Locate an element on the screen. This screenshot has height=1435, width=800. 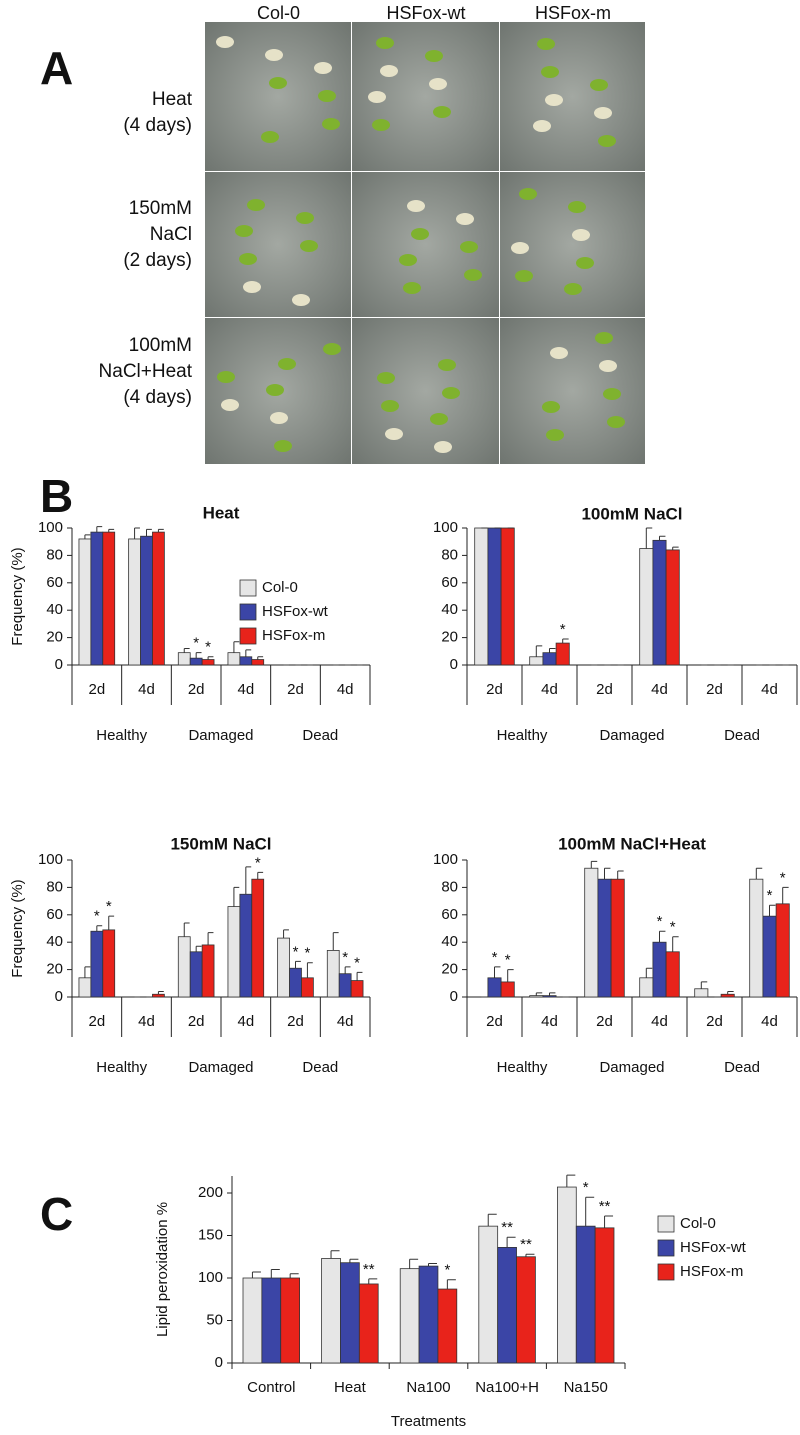
group-label: Damaged is located at coordinates (631, 1067).